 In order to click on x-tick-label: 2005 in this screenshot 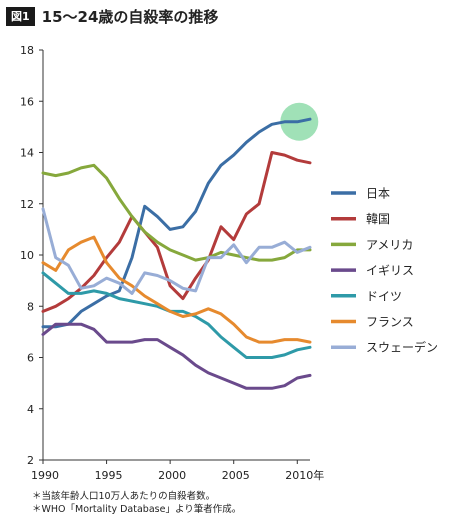, I will do `click(236, 475)`.